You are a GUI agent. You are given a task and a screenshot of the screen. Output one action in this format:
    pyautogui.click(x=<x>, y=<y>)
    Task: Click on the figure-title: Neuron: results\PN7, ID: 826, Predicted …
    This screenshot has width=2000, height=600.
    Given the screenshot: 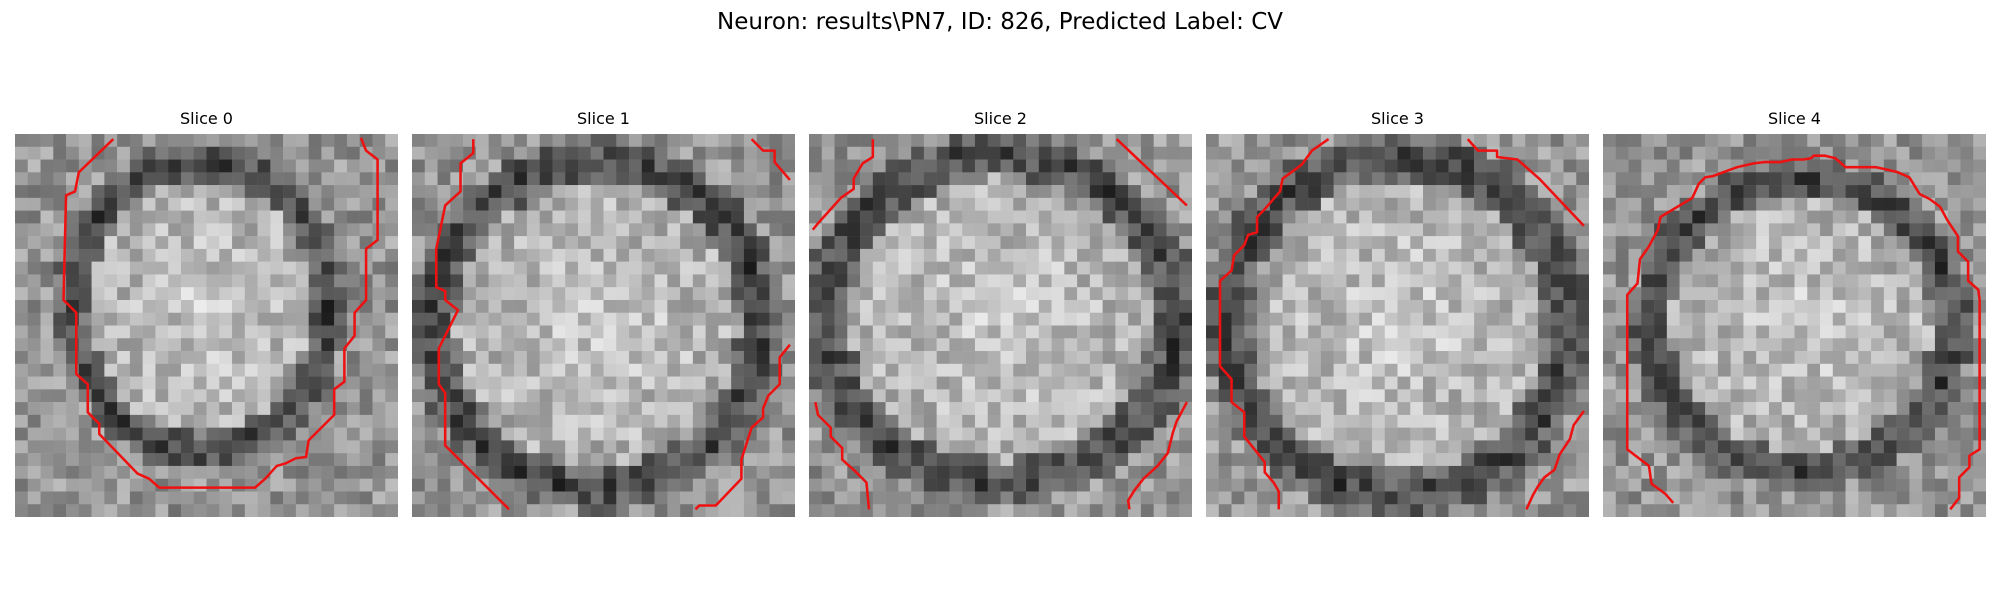 What is the action you would take?
    pyautogui.click(x=1000, y=22)
    